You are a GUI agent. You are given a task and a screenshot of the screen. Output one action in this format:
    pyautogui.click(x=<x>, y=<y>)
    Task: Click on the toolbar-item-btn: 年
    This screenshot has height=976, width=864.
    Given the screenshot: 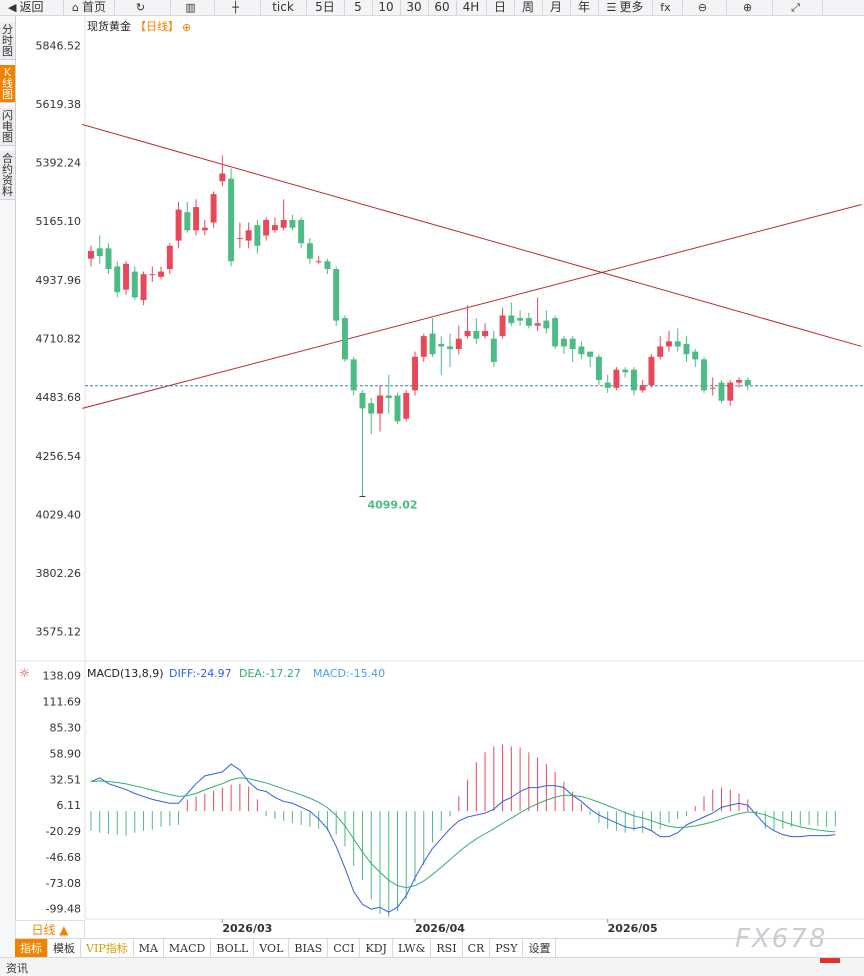 What is the action you would take?
    pyautogui.click(x=584, y=7)
    